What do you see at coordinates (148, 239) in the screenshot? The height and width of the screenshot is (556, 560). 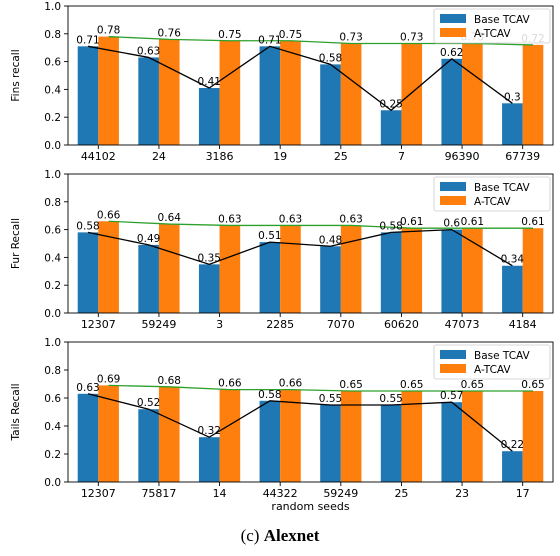 I see `base-tcav-value-label: 0.49` at bounding box center [148, 239].